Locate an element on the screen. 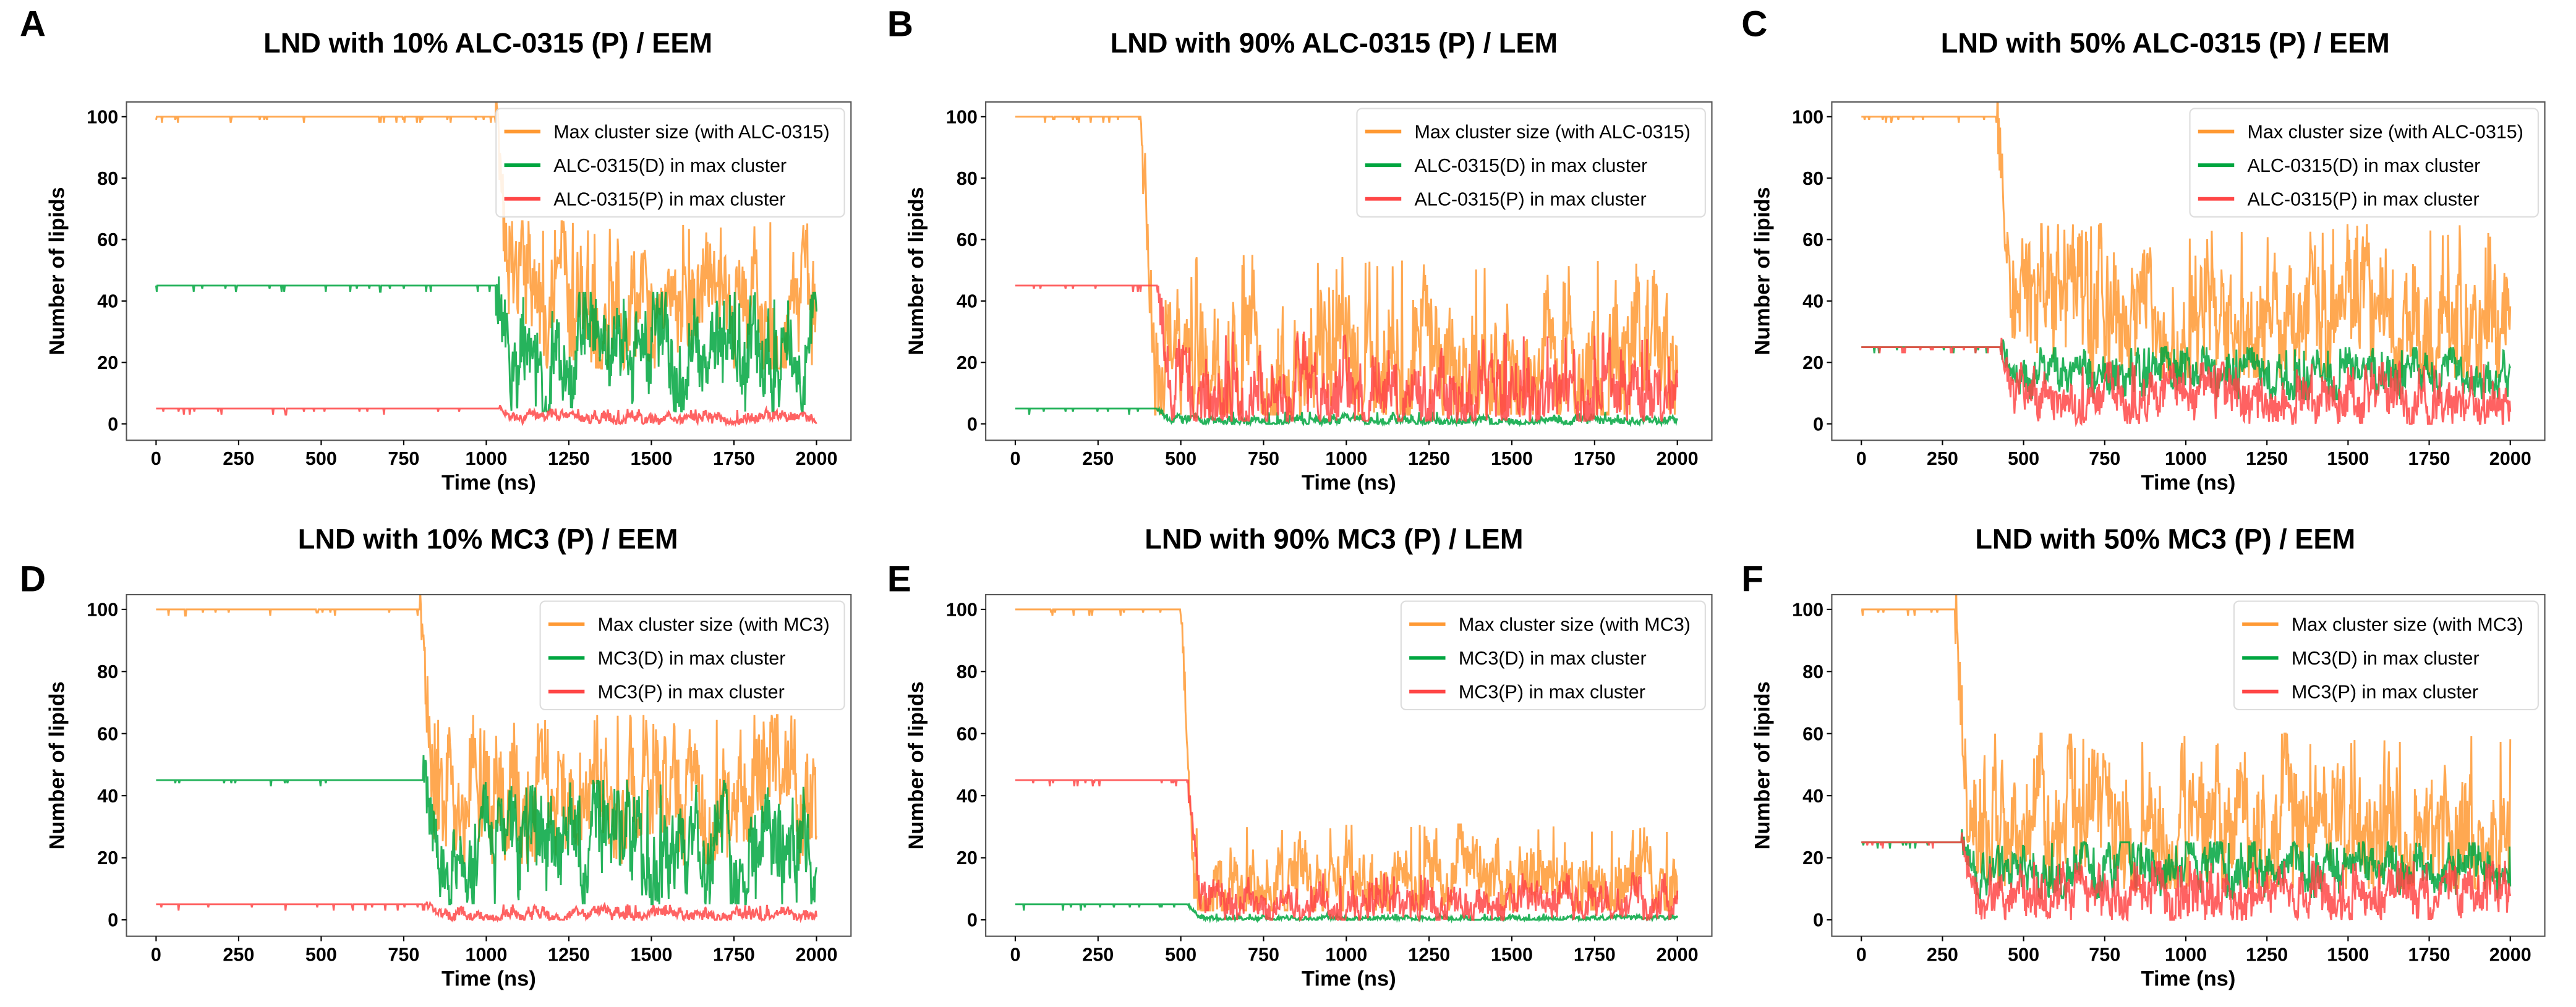 This screenshot has width=2576, height=1007. panel-title: LND with 10% ALC-0315 (P) / EEM is located at coordinates (487, 43).